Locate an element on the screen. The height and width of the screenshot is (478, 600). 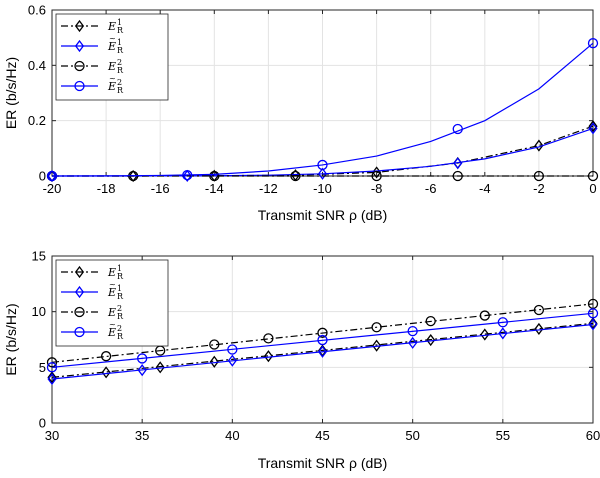
x-tick-label: 55 is located at coordinates (503, 435).